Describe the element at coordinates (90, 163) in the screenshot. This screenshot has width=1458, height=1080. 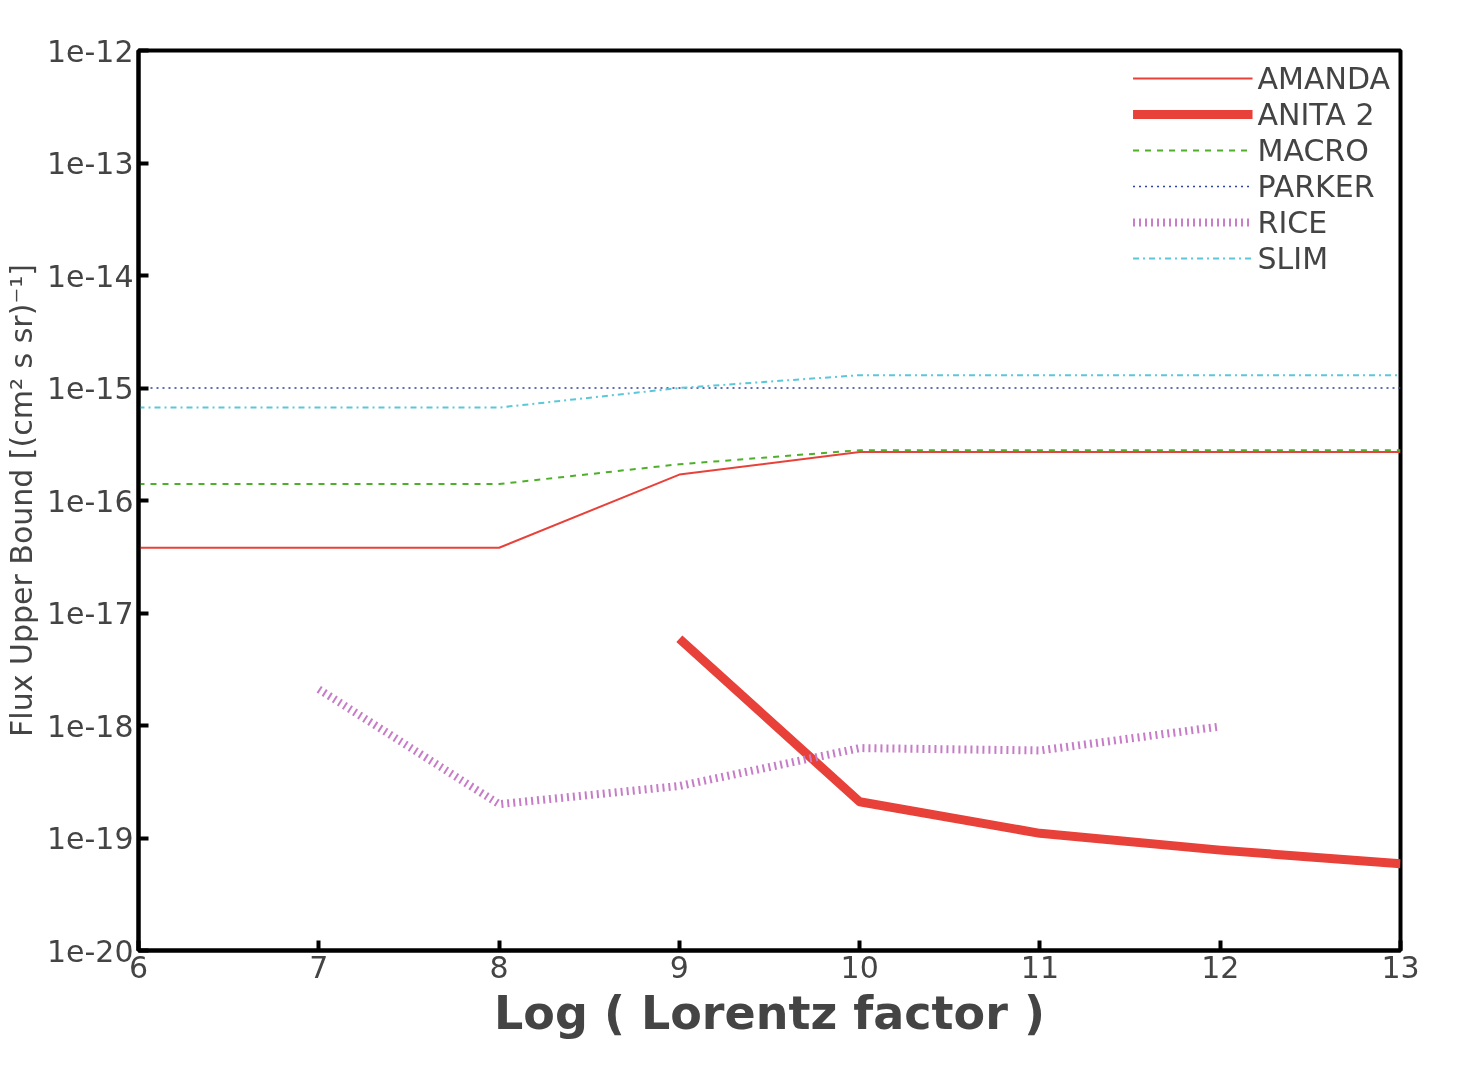
I see `y-tick-label: 1e-13` at that location.